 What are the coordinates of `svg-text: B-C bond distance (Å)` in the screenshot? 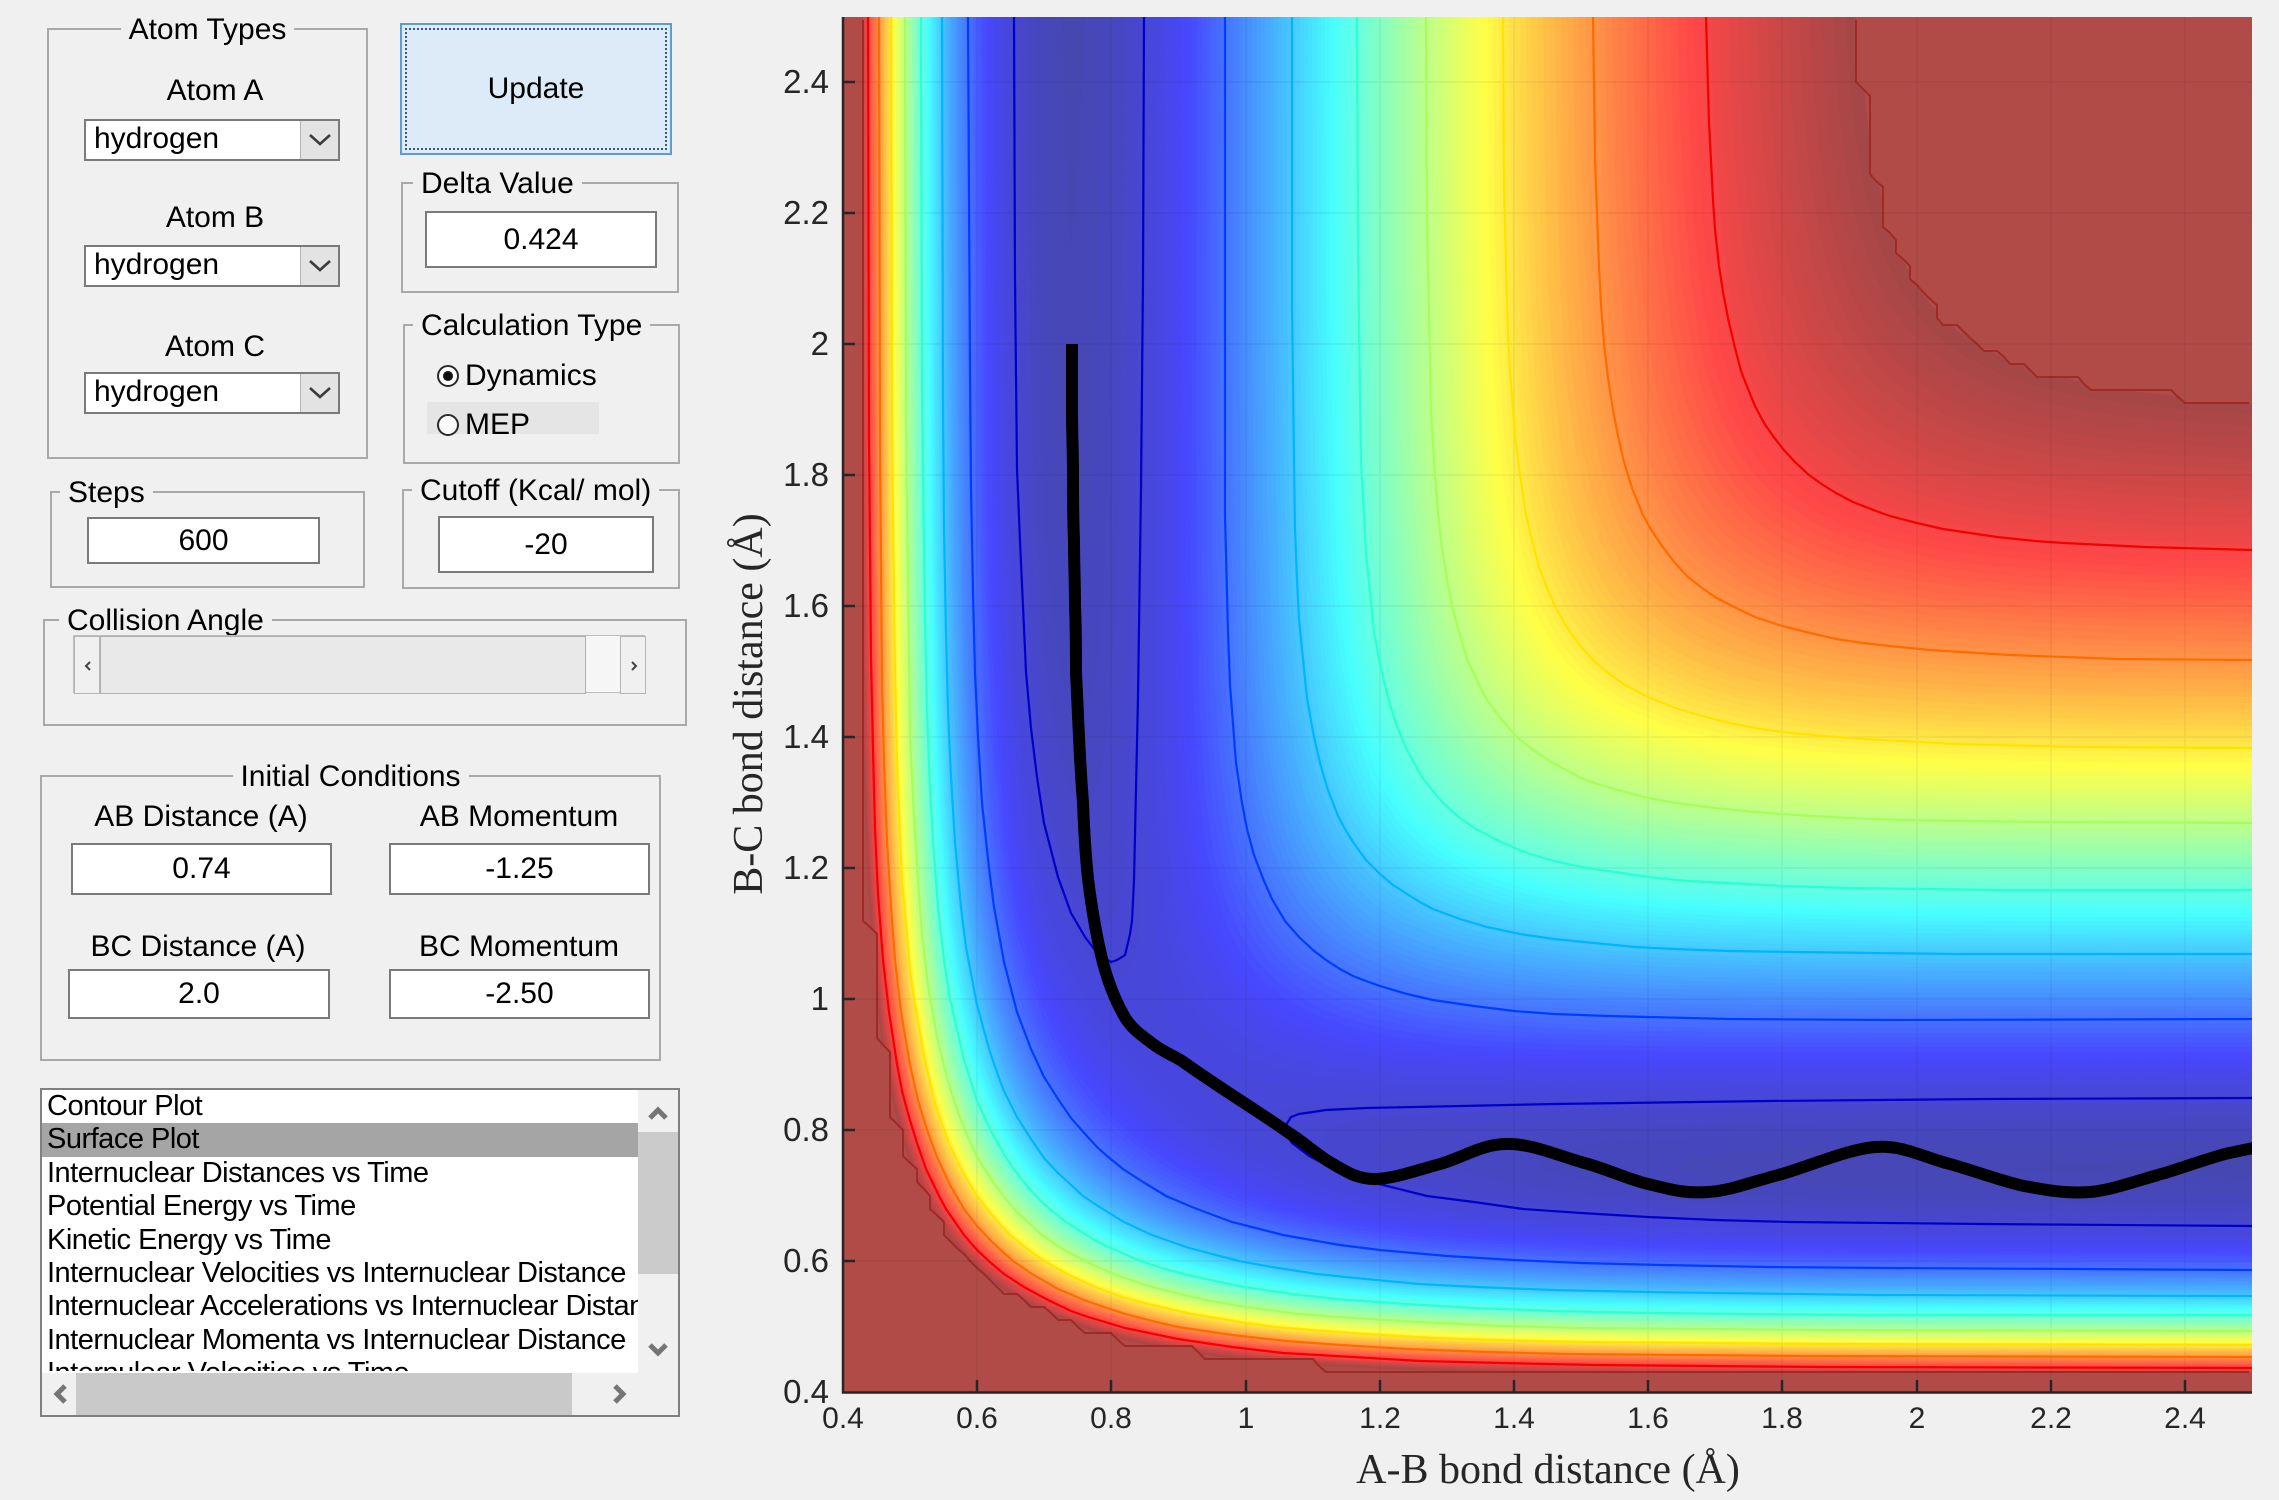 It's located at (749, 703).